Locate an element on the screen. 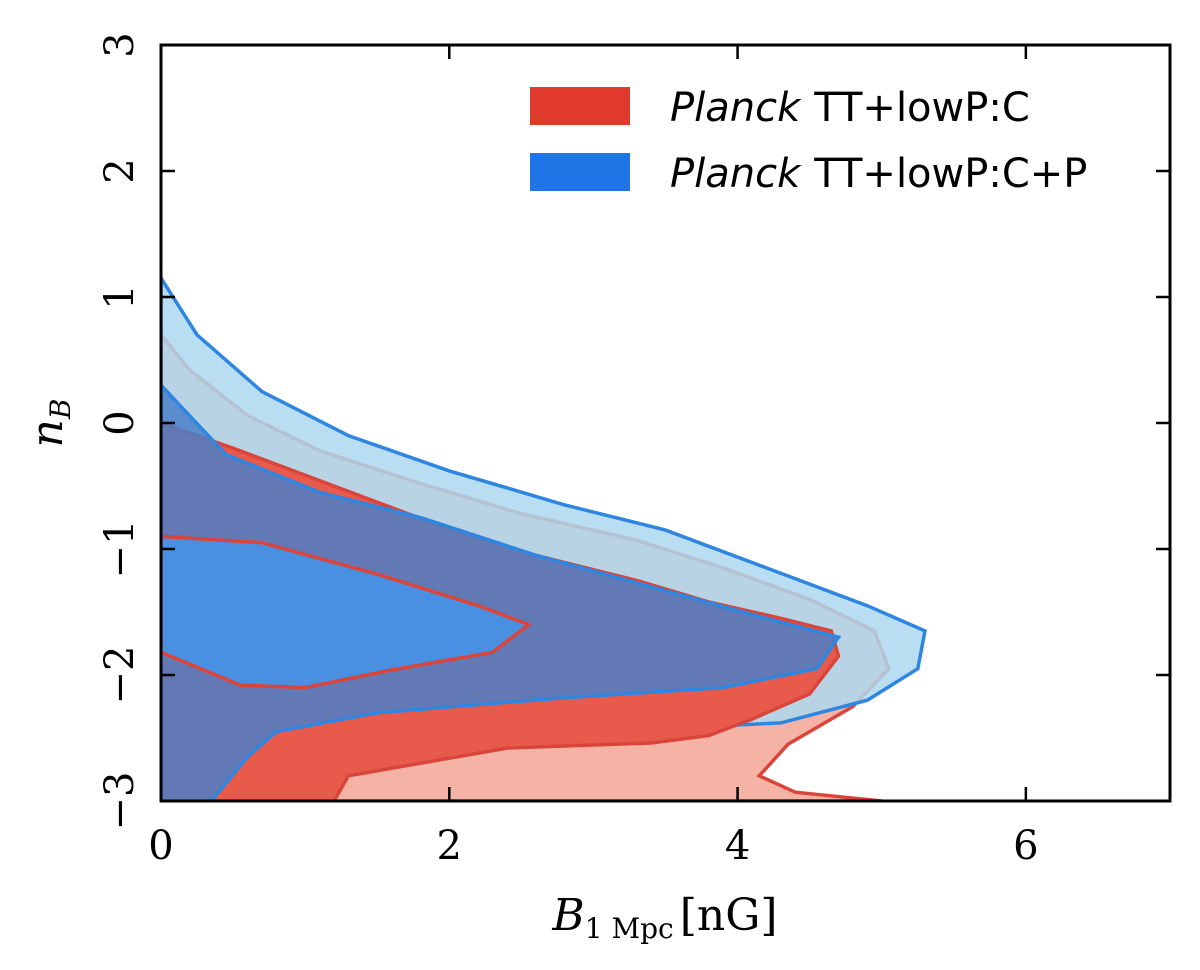 The width and height of the screenshot is (1200, 970). y-tick-label: −3 is located at coordinates (120, 801).